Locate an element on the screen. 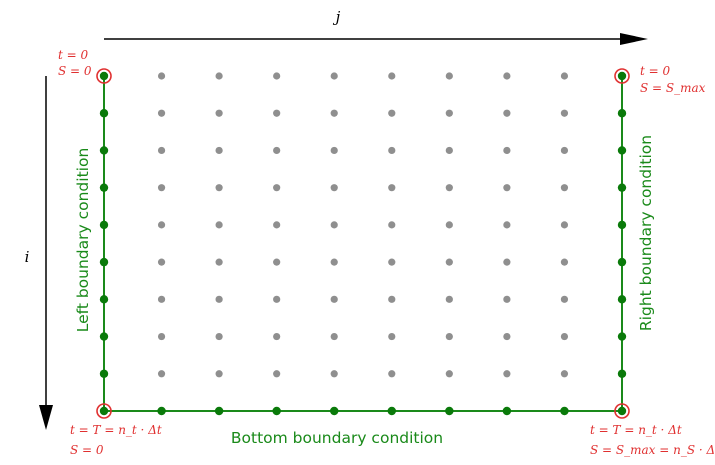 The width and height of the screenshot is (715, 465). j-axis-arrowhead is located at coordinates (634, 39).